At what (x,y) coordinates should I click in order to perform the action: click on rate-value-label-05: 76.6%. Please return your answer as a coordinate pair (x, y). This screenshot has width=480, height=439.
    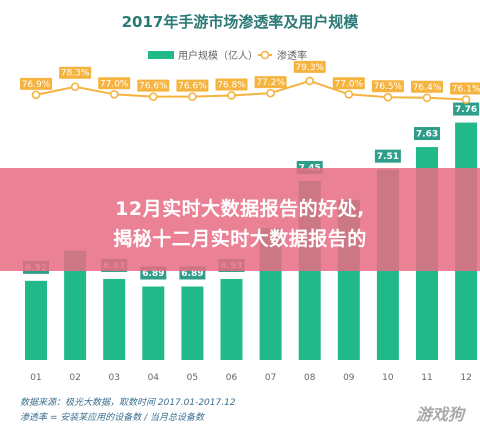
    Looking at the image, I should click on (192, 87).